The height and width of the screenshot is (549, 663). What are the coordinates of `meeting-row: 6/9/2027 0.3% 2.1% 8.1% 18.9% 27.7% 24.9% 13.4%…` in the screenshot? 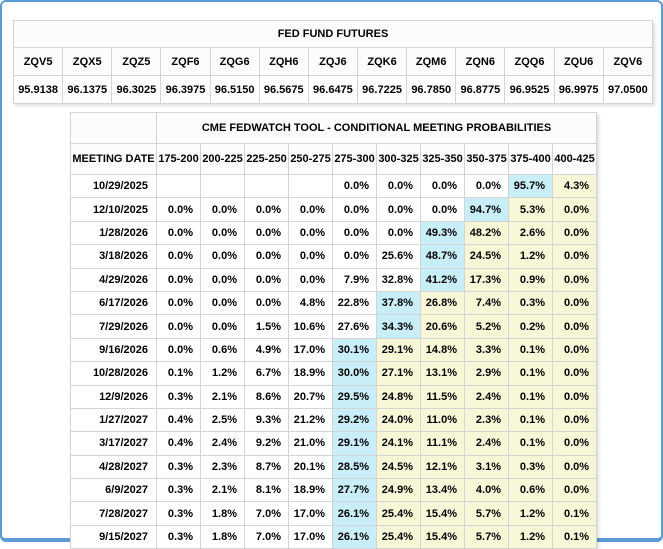 It's located at (334, 490).